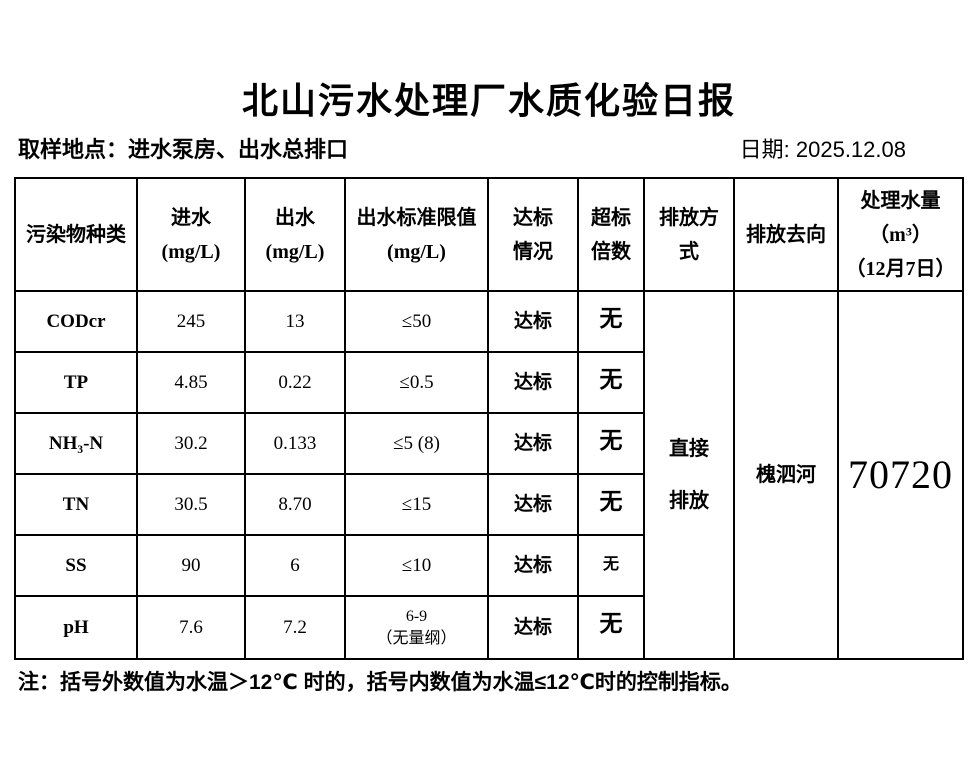 The height and width of the screenshot is (781, 978). I want to click on cell-discharge-mode: 直接 排放, so click(690, 475).